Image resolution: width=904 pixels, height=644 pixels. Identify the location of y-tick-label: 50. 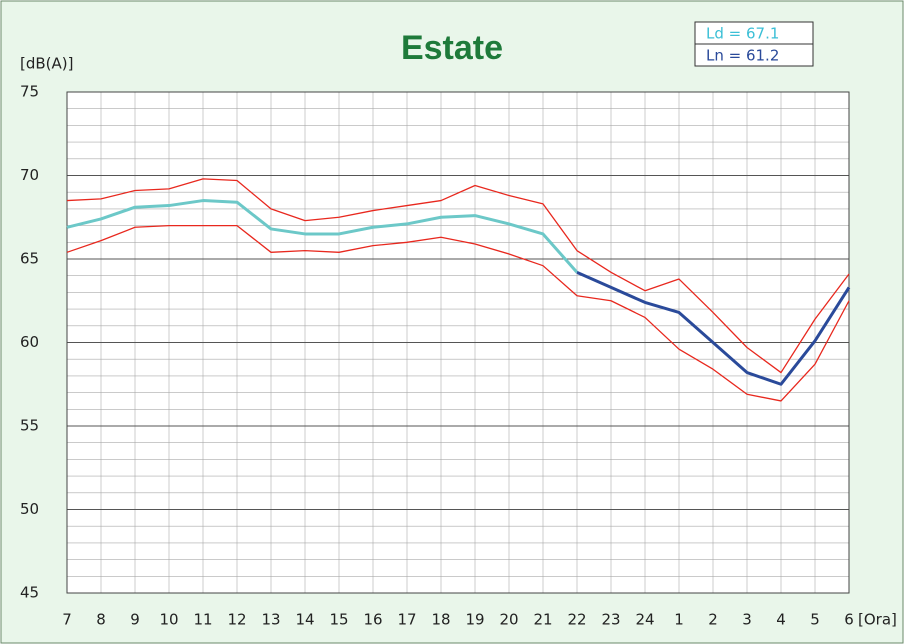
(29, 509).